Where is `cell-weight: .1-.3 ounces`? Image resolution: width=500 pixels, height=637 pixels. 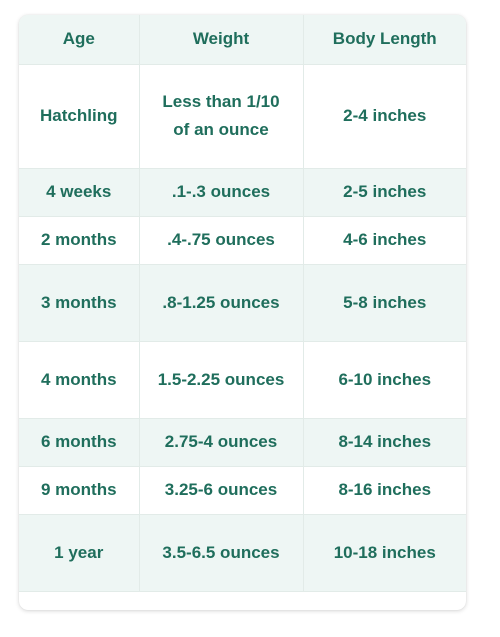 cell-weight: .1-.3 ounces is located at coordinates (221, 192).